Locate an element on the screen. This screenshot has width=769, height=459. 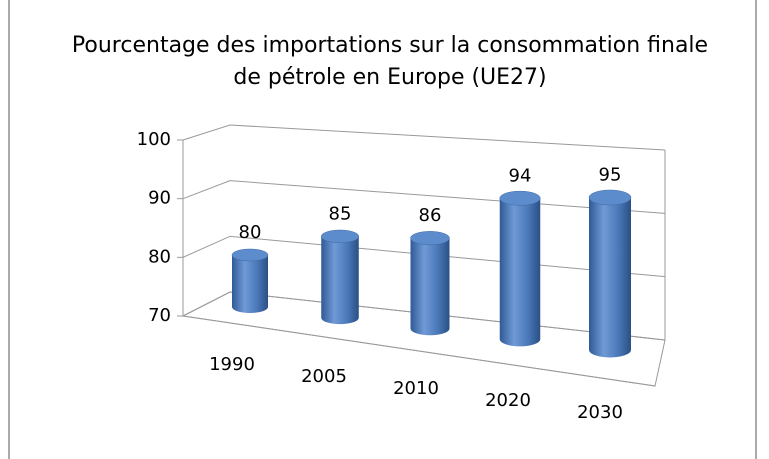
y-tick-label: 70 is located at coordinates (159, 315).